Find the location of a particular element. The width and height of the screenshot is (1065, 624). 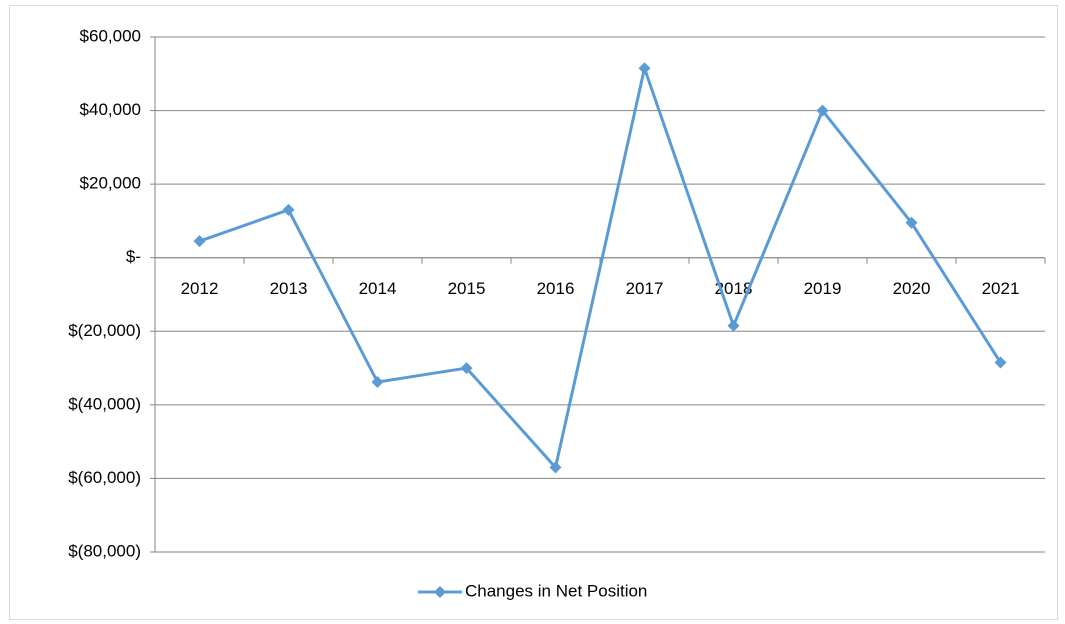

y-tick-label: $(20,000) is located at coordinates (104, 330).